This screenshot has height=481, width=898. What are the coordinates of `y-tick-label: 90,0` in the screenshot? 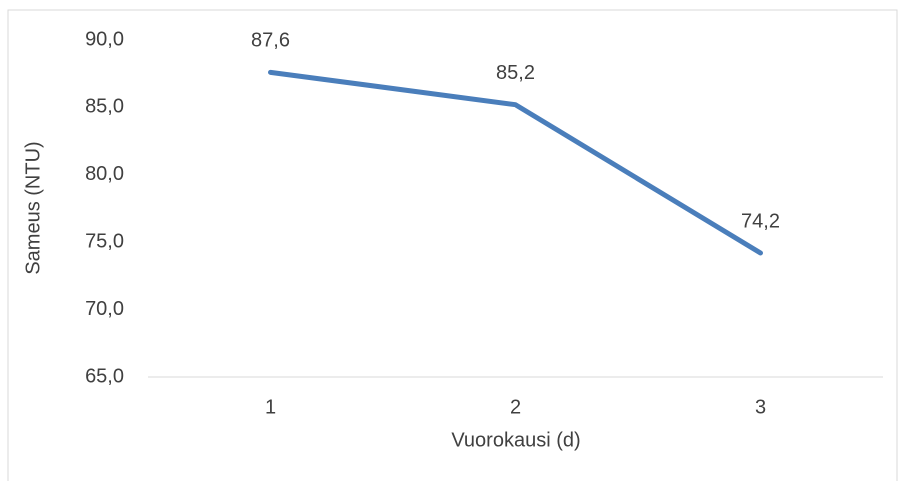 It's located at (104, 39).